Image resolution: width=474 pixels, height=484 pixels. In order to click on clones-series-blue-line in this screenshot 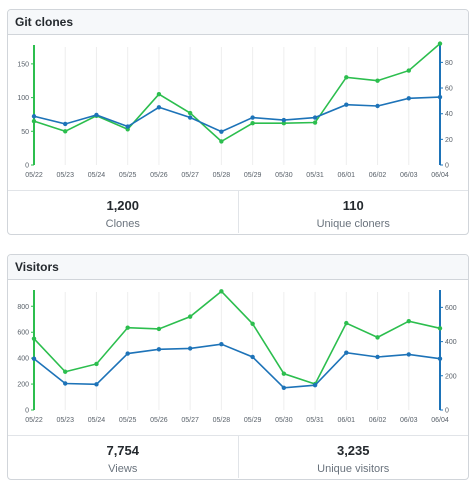, I will do `click(237, 114)`.